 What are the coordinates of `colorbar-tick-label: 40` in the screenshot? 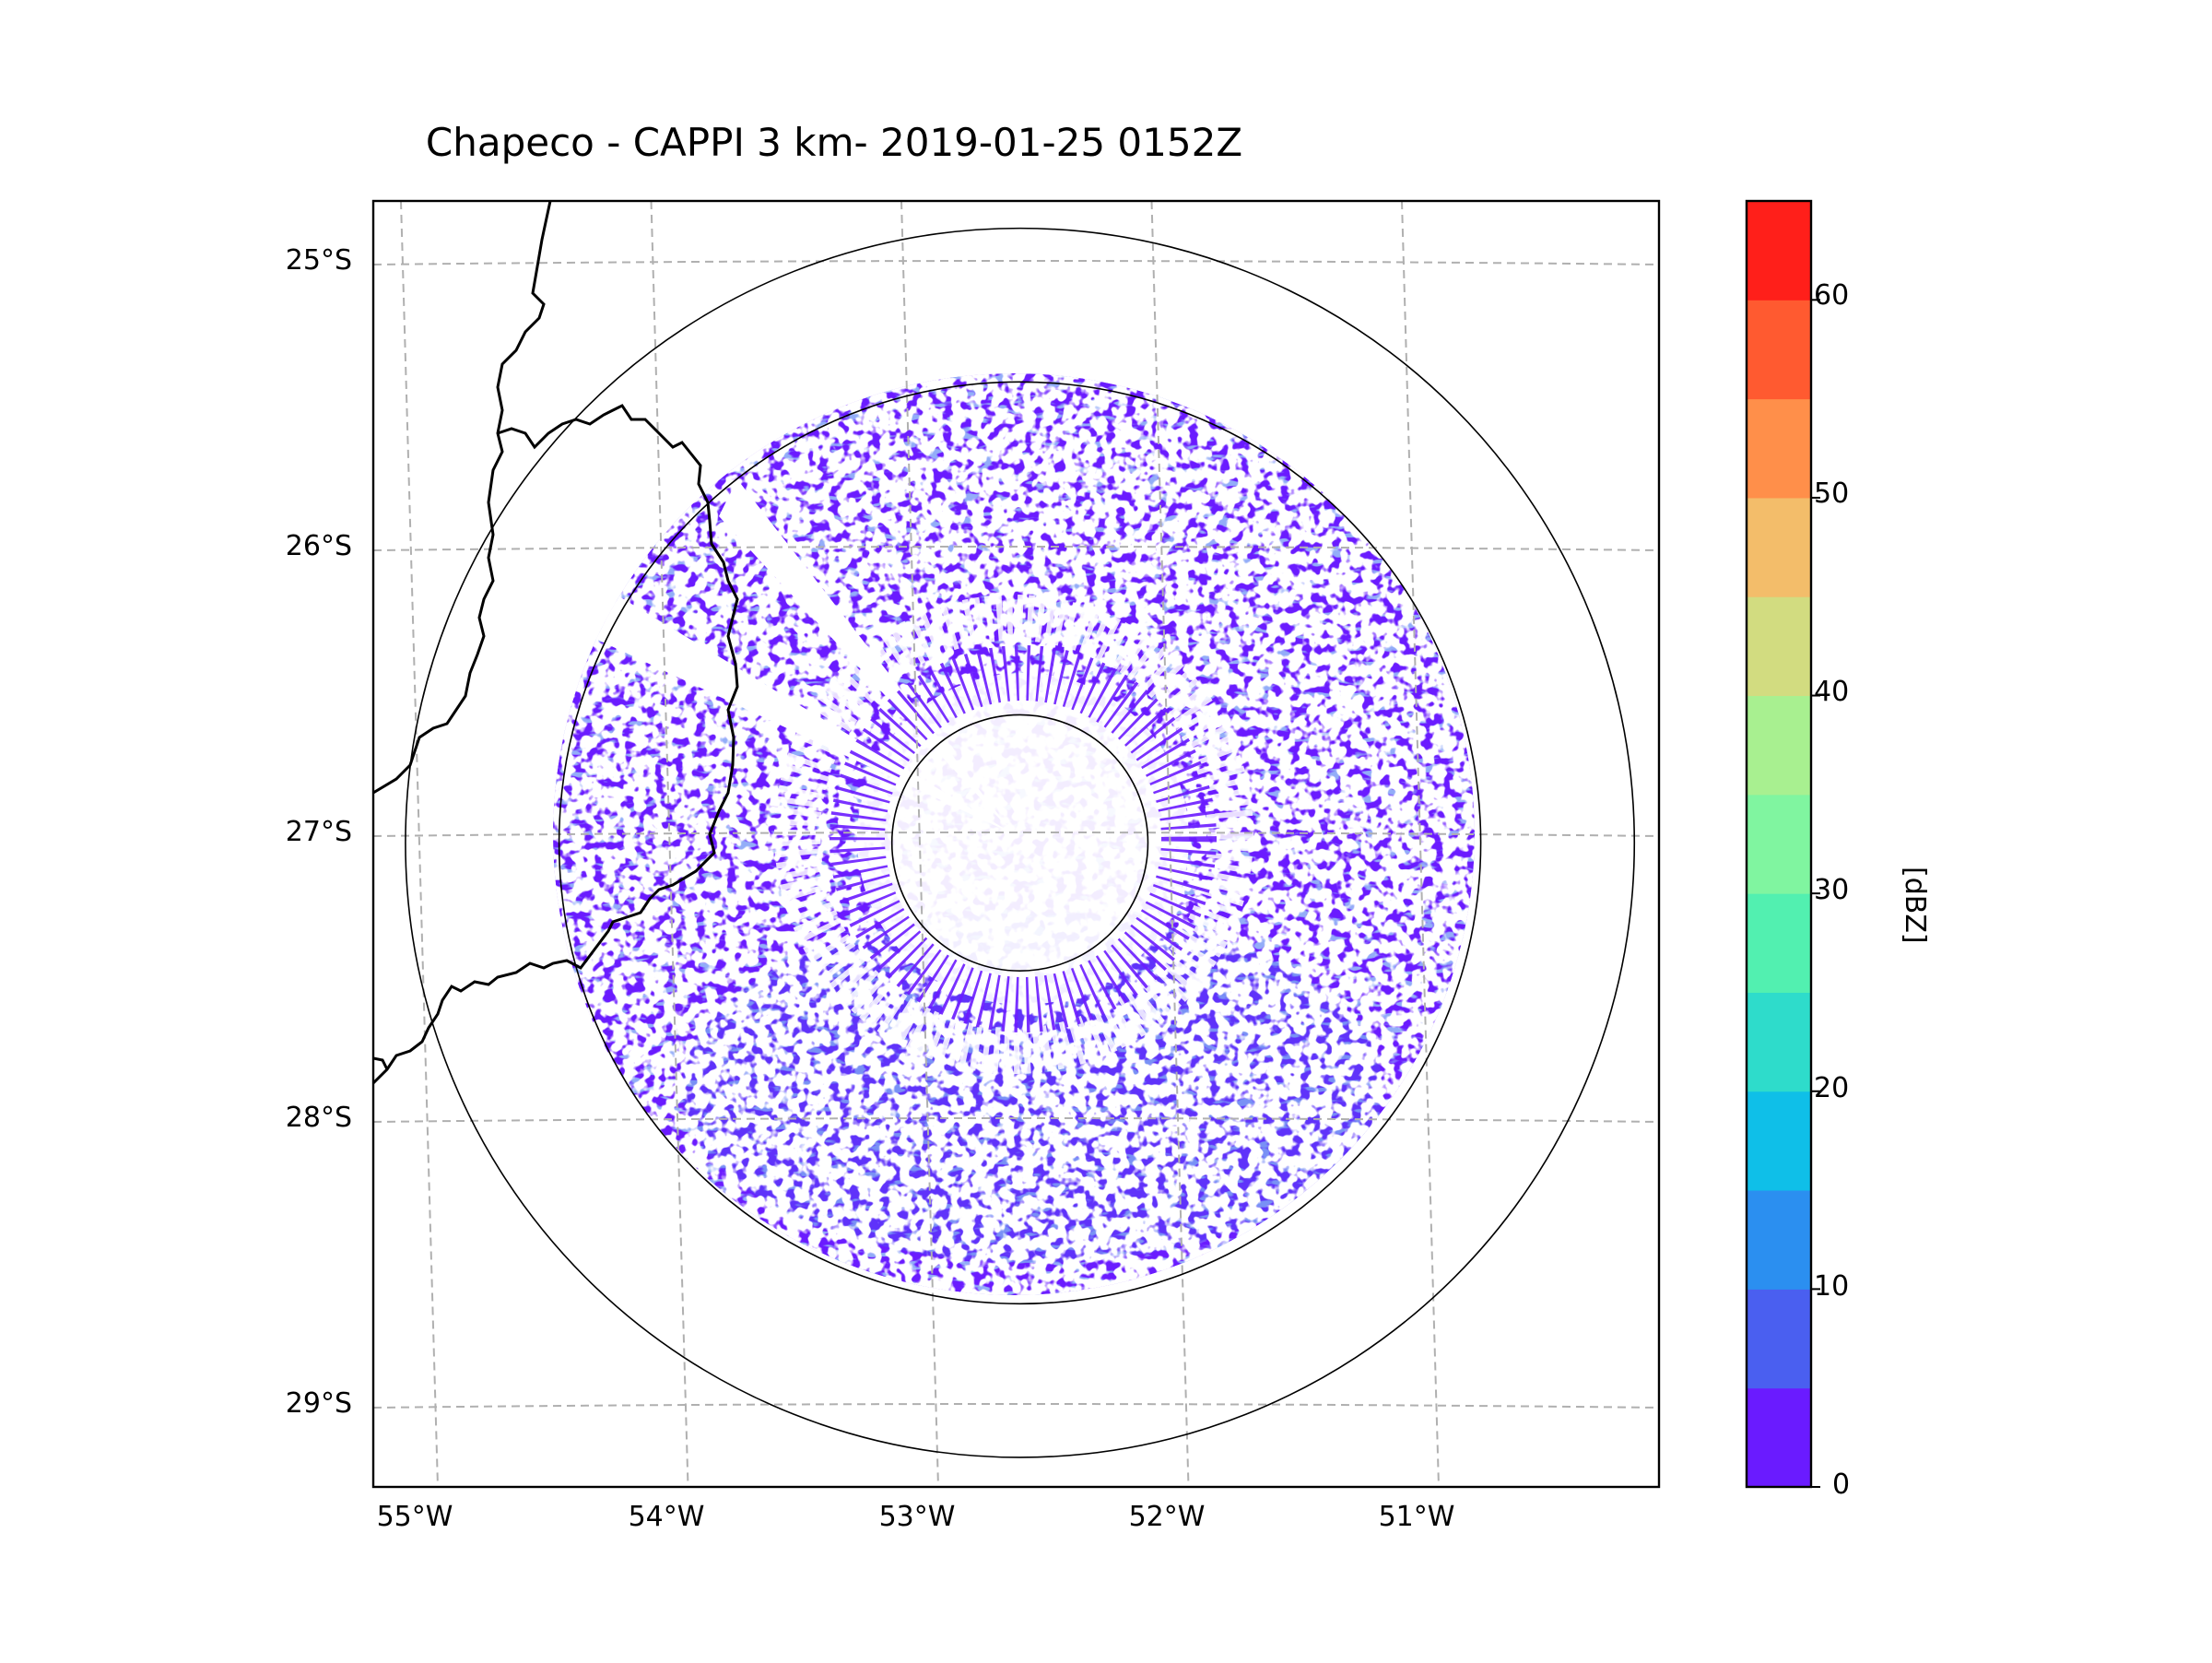 It's located at (1832, 692).